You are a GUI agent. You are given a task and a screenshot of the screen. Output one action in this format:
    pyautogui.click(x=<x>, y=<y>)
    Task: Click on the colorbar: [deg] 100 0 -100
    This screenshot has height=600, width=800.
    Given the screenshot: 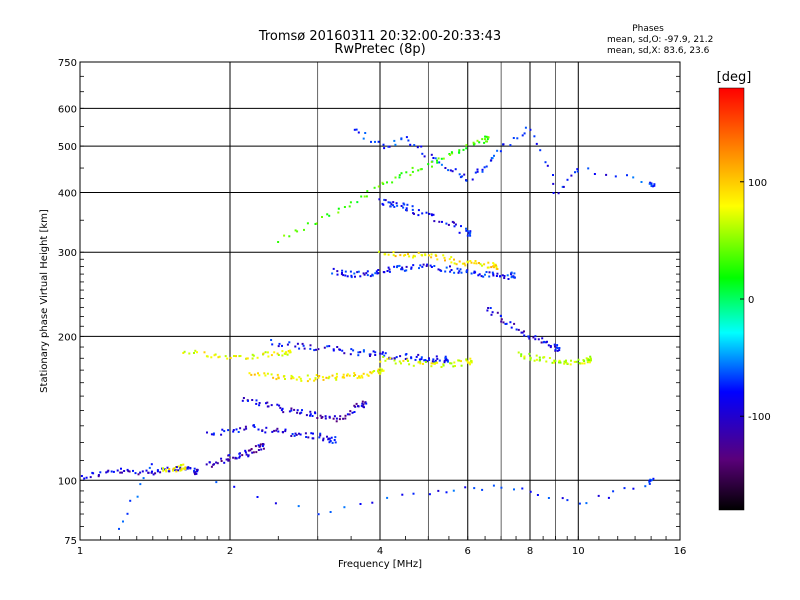 What is the action you would take?
    pyautogui.click(x=744, y=290)
    